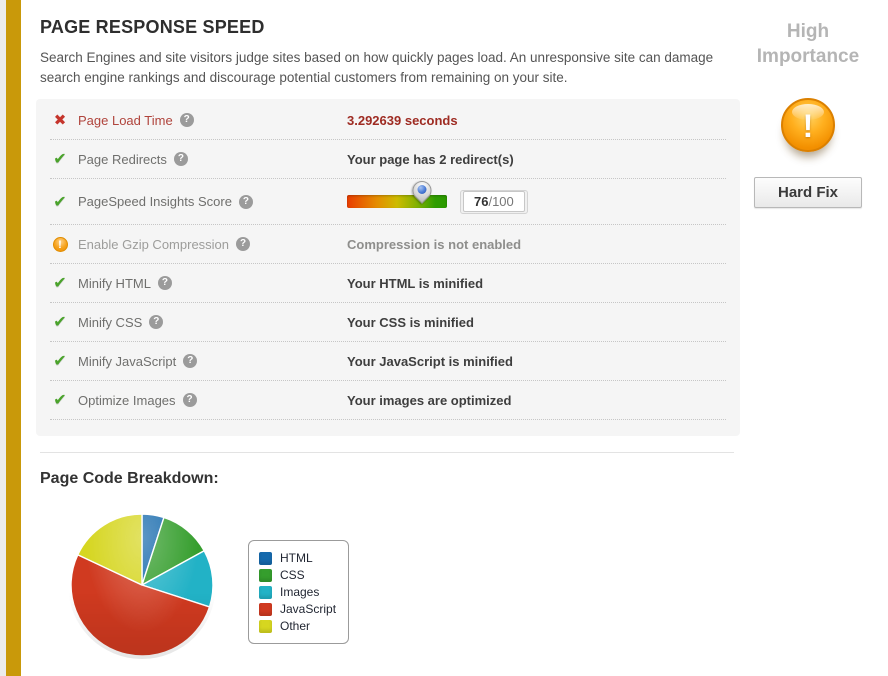  What do you see at coordinates (60, 244) in the screenshot?
I see `warning-icon: !` at bounding box center [60, 244].